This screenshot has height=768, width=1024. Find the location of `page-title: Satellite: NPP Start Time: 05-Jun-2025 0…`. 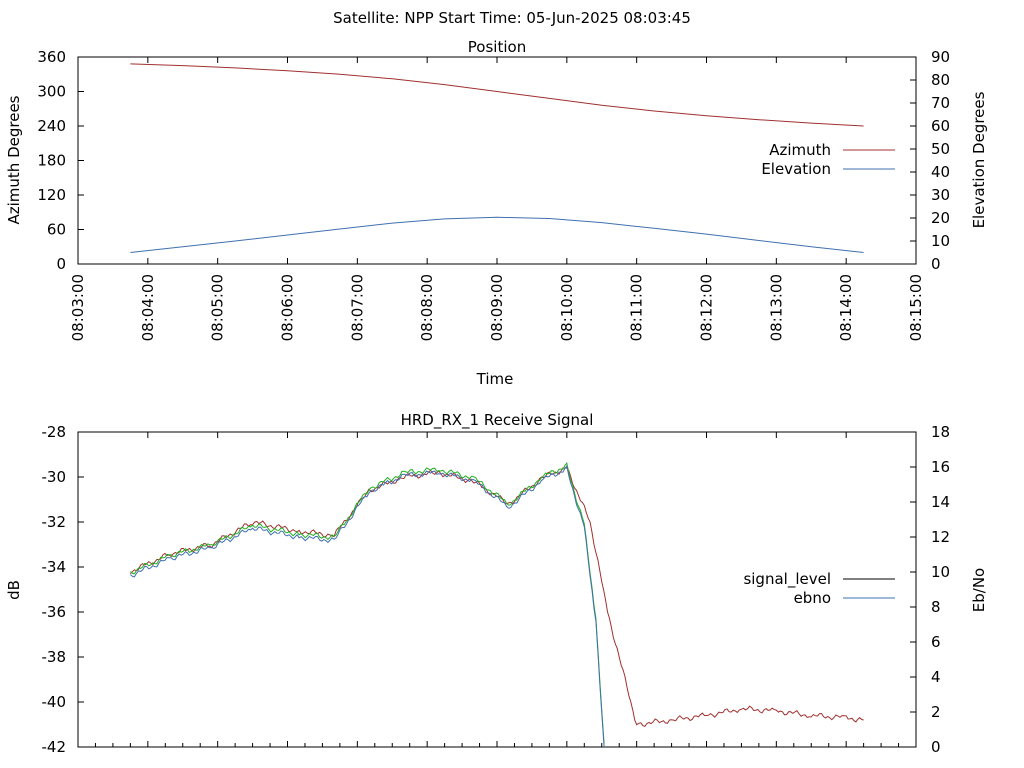

page-title: Satellite: NPP Start Time: 05-Jun-2025 0… is located at coordinates (512, 18).